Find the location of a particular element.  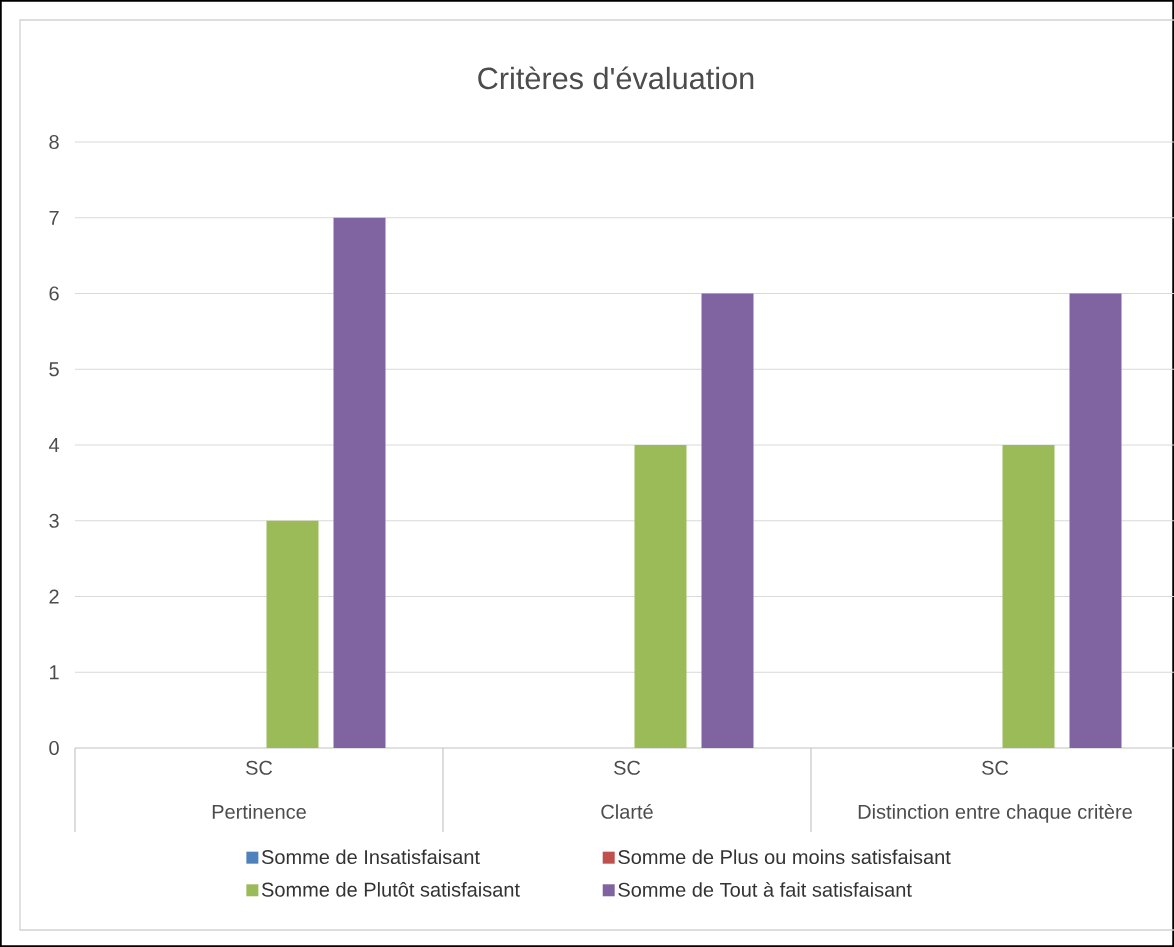

y-tick-label: 5 is located at coordinates (54, 369).